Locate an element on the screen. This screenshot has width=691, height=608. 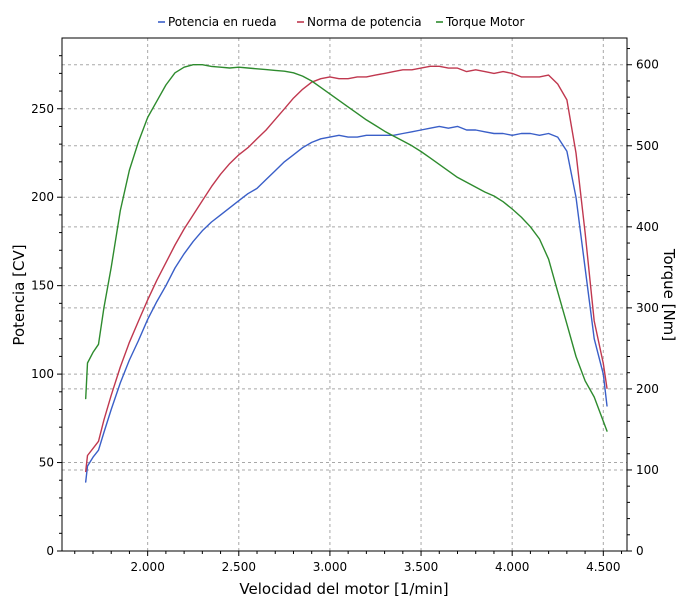
y-right-tick-label: 300 is located at coordinates (647, 308).